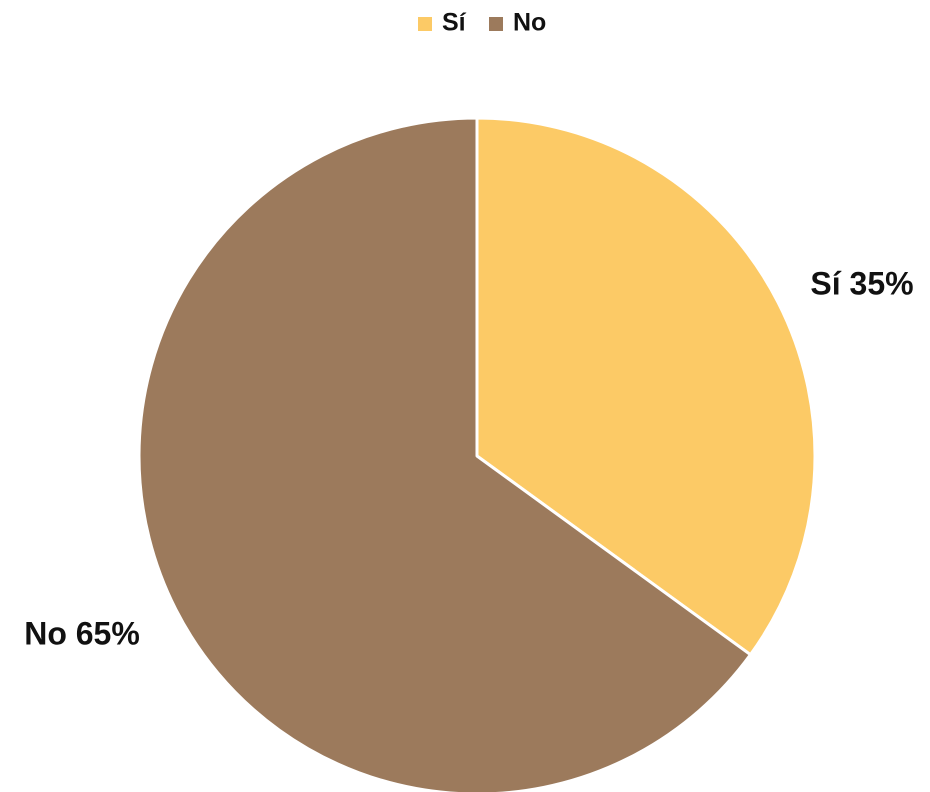 The image size is (930, 792). Describe the element at coordinates (529, 23) in the screenshot. I see `legend-label-no: No` at that location.